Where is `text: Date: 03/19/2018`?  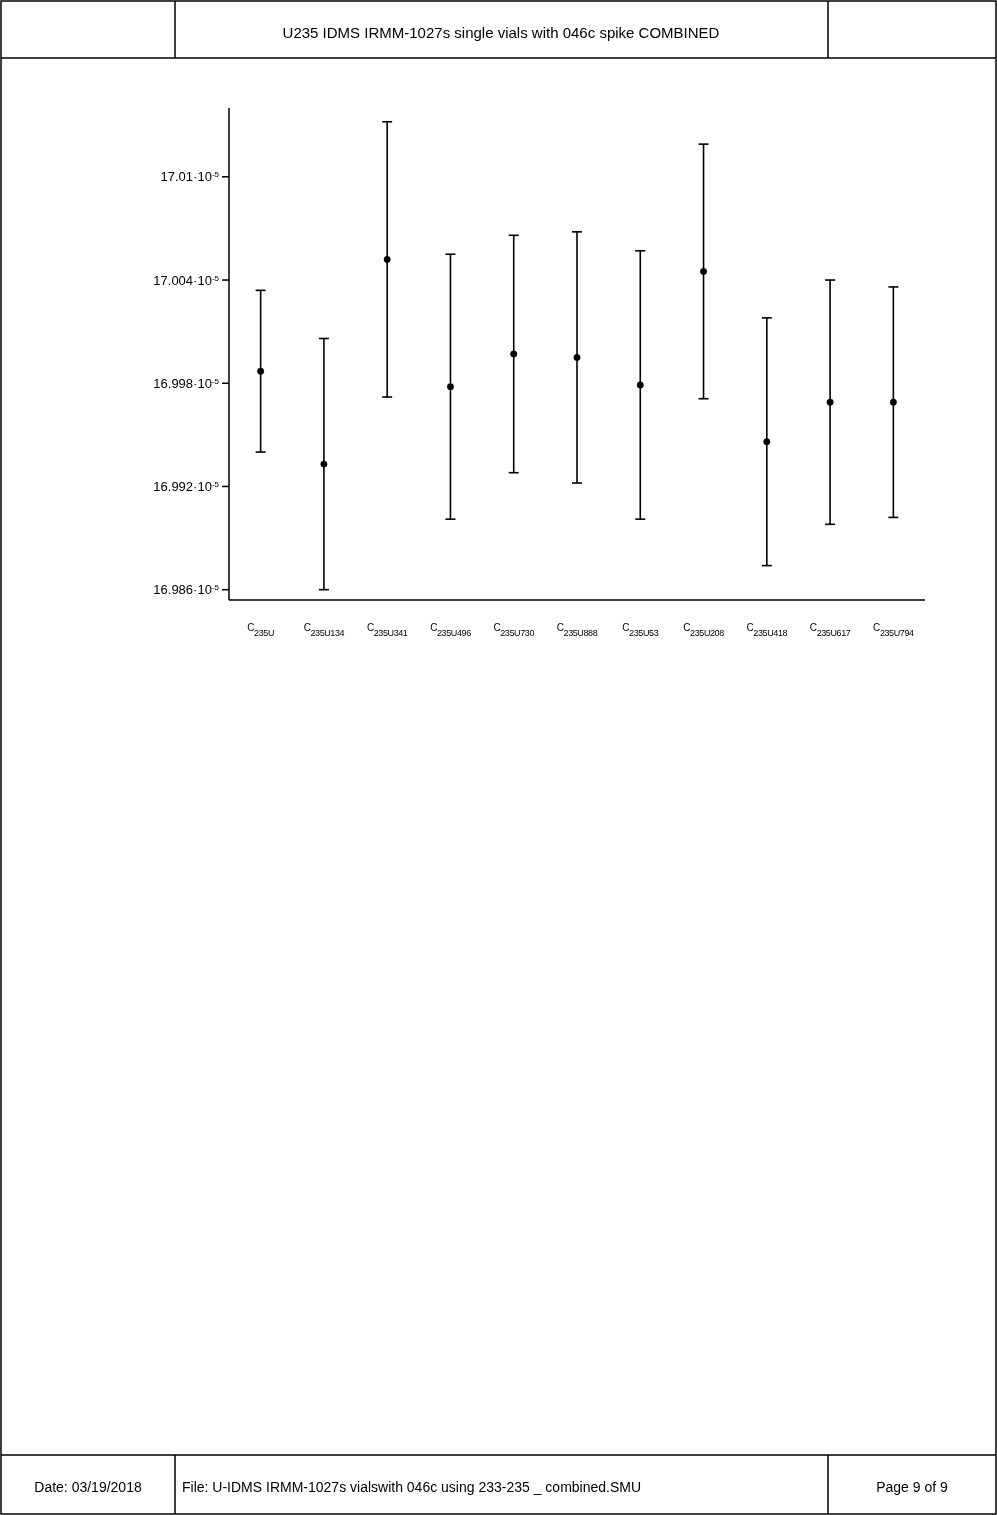 text: Date: 03/19/2018 is located at coordinates (88, 1487).